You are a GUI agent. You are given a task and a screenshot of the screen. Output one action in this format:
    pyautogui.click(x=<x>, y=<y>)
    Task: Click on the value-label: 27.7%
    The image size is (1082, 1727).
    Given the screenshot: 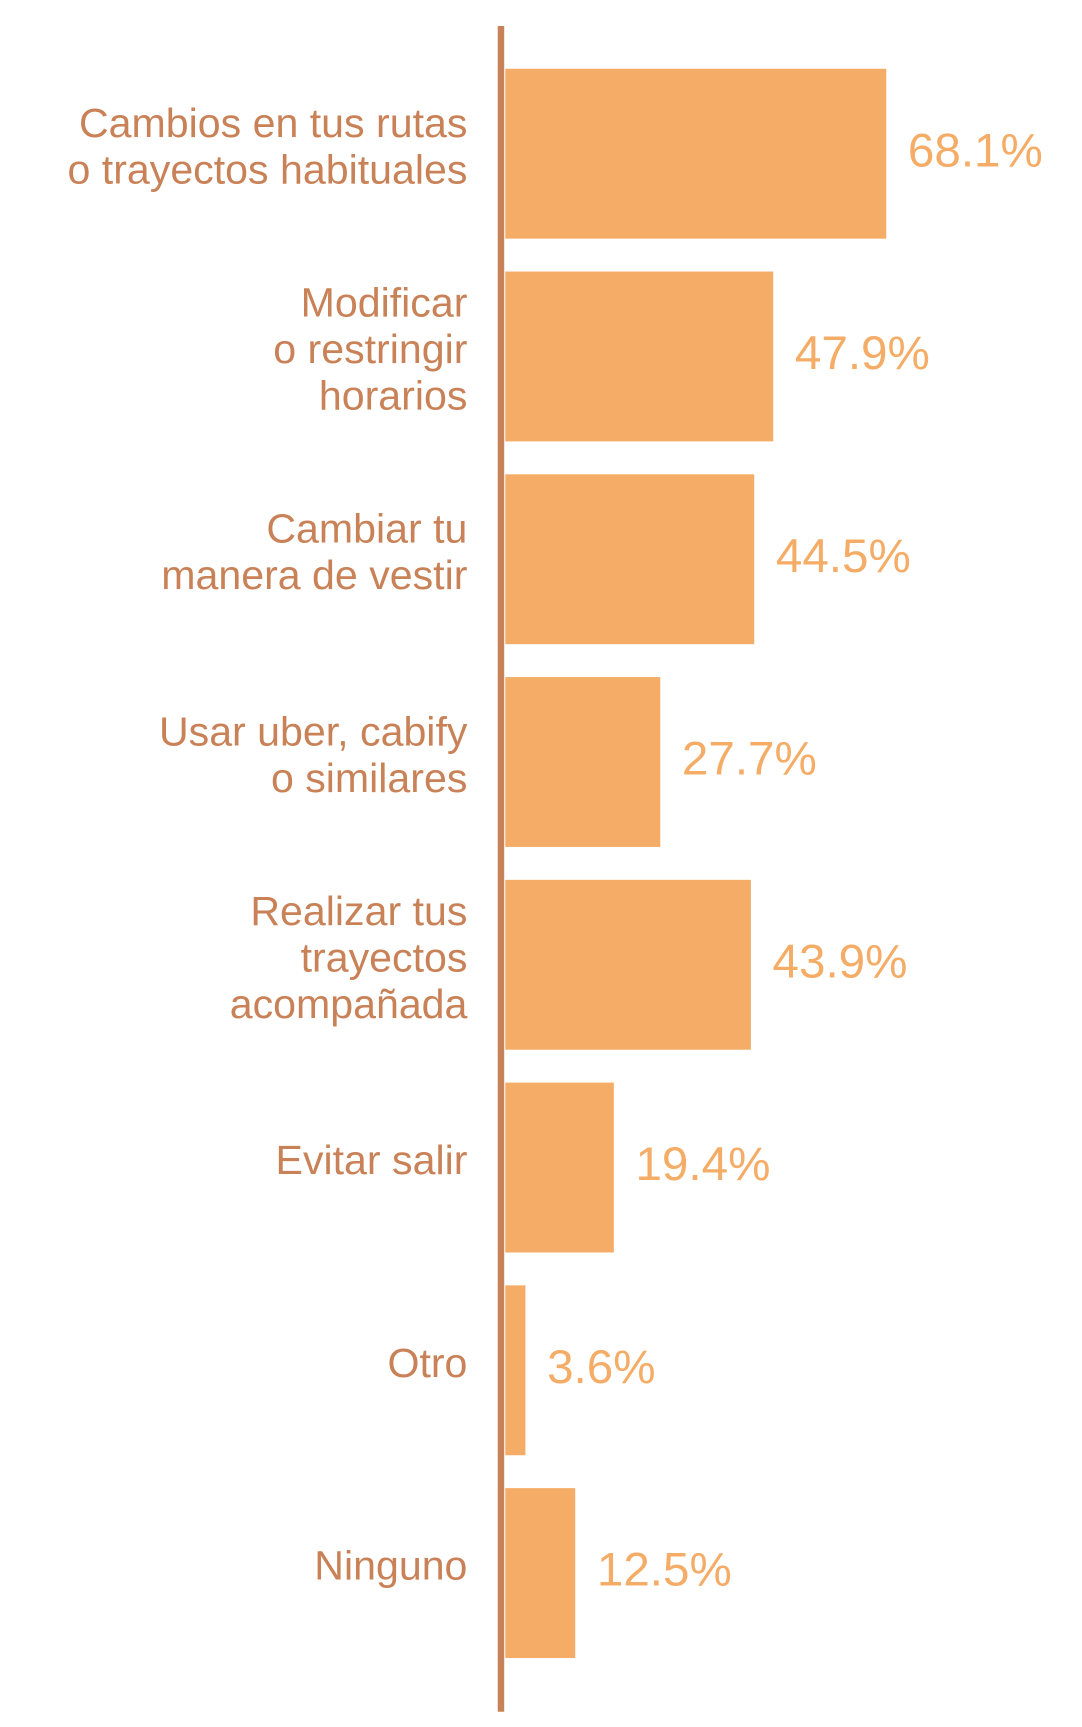 What is the action you would take?
    pyautogui.click(x=749, y=759)
    